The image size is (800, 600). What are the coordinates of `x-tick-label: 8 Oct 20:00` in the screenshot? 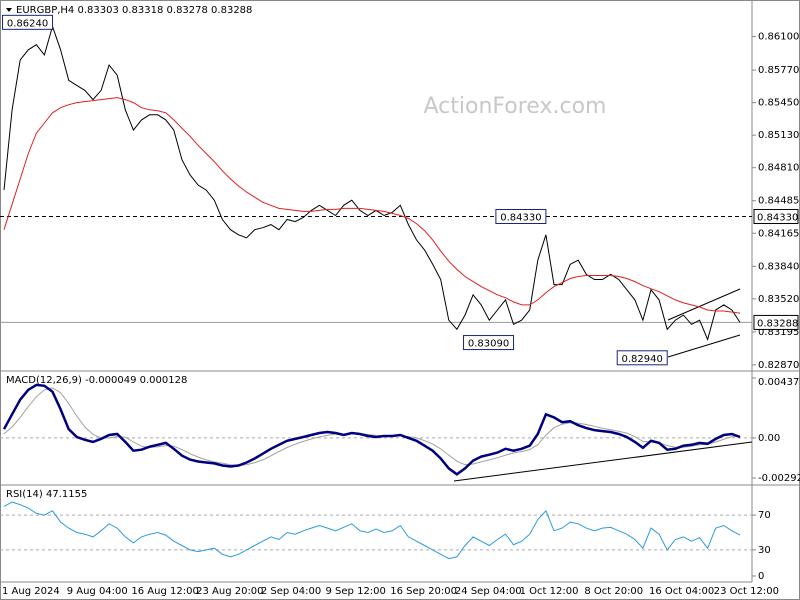 It's located at (613, 591).